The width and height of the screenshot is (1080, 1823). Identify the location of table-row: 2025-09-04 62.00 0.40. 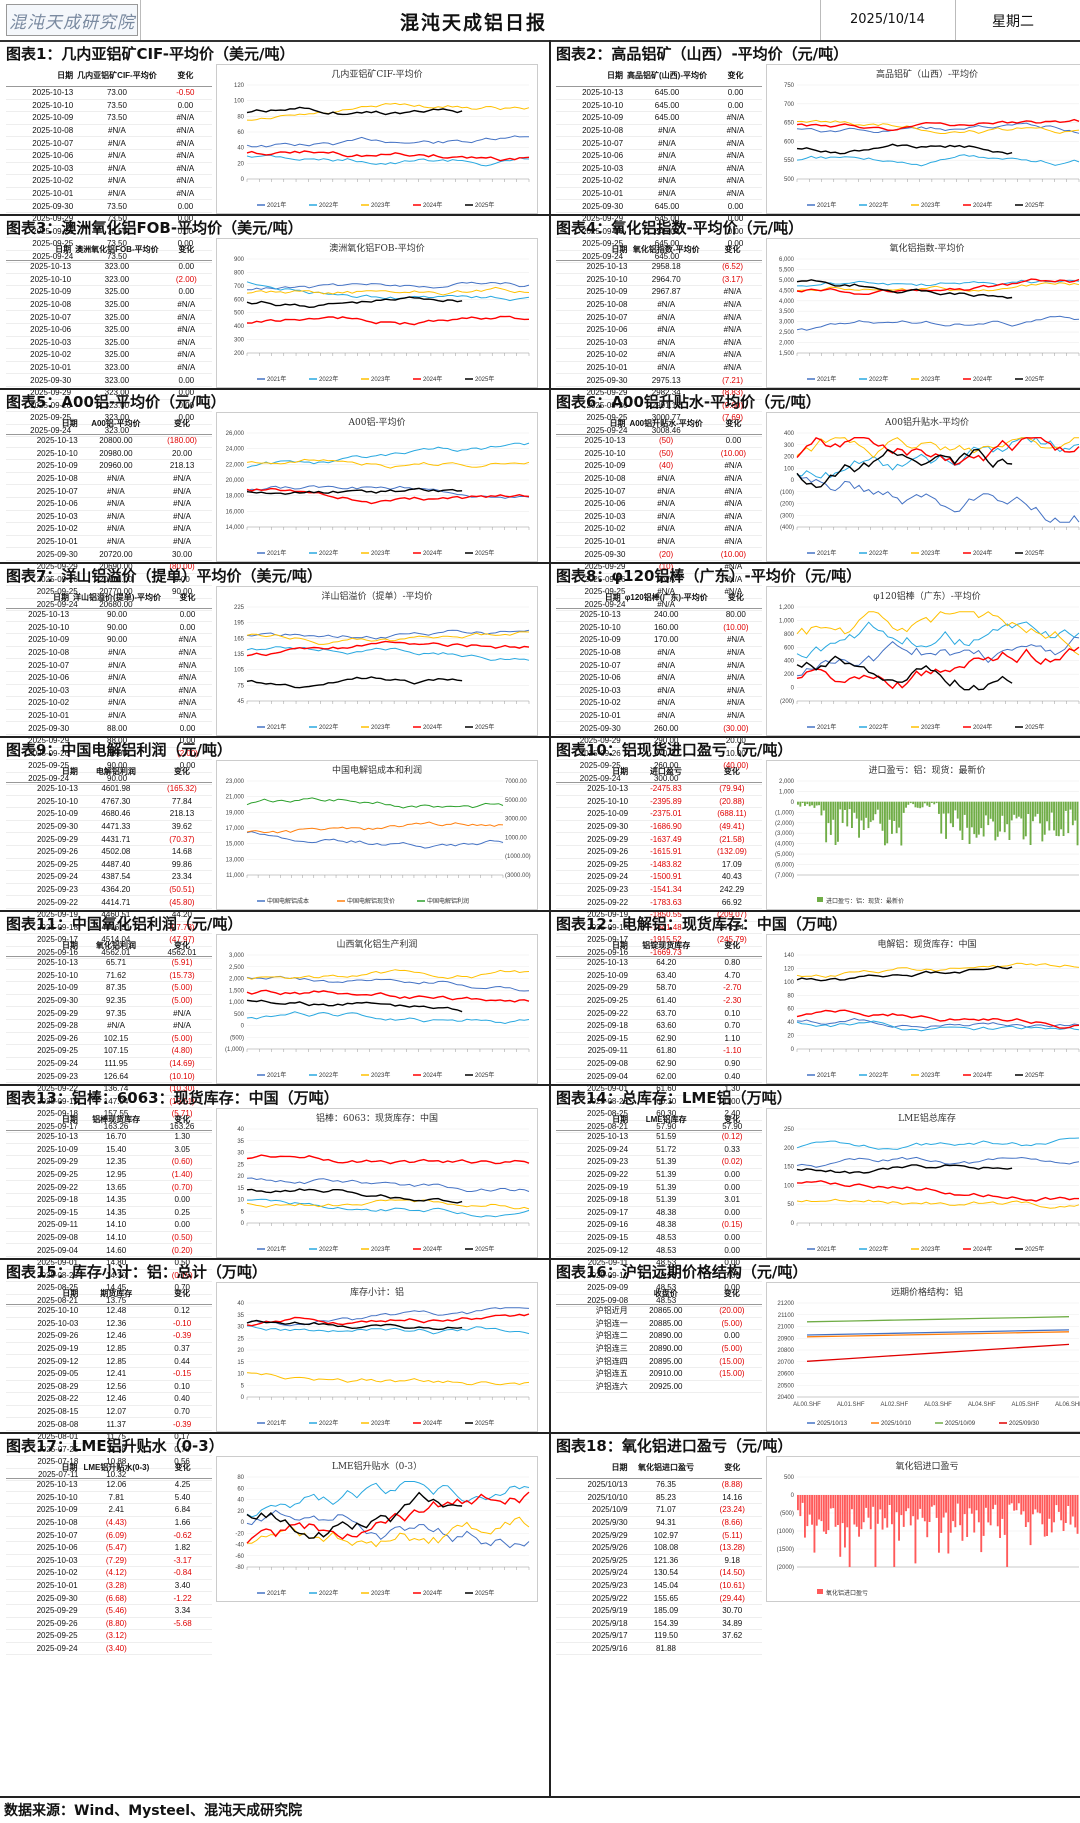
(659, 1076).